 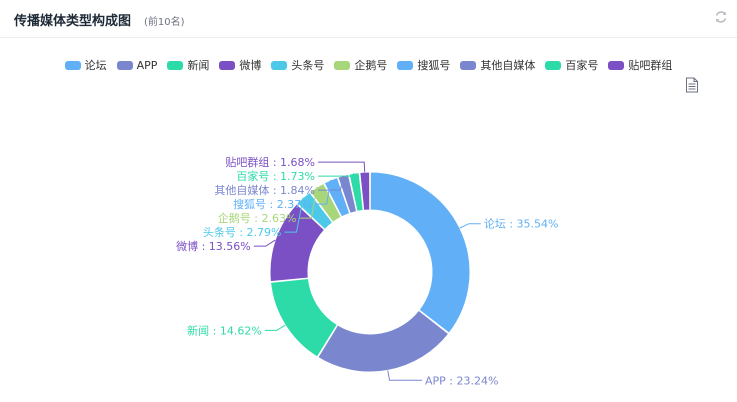 I want to click on legend-item: 百家号, so click(x=571, y=65).